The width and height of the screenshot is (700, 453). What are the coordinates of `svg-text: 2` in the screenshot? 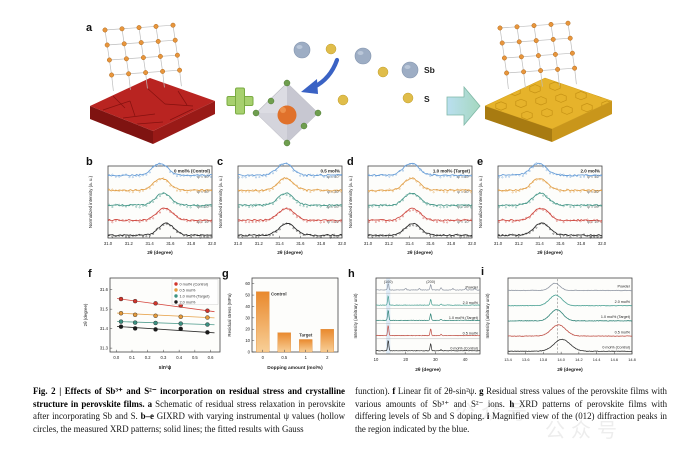 It's located at (327, 357).